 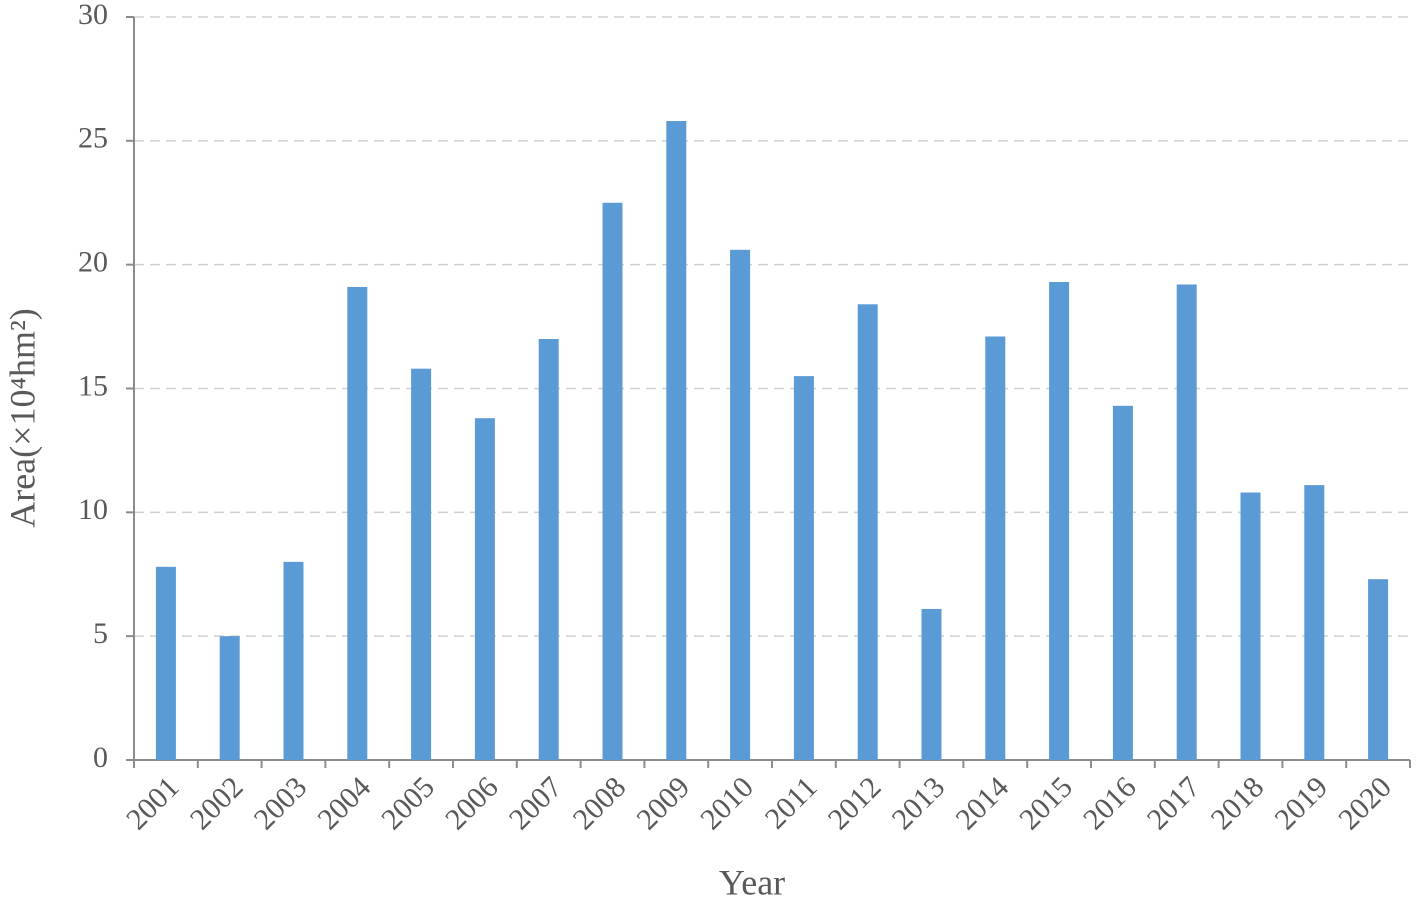 I want to click on x-tick-label: 2014, so click(x=982, y=803).